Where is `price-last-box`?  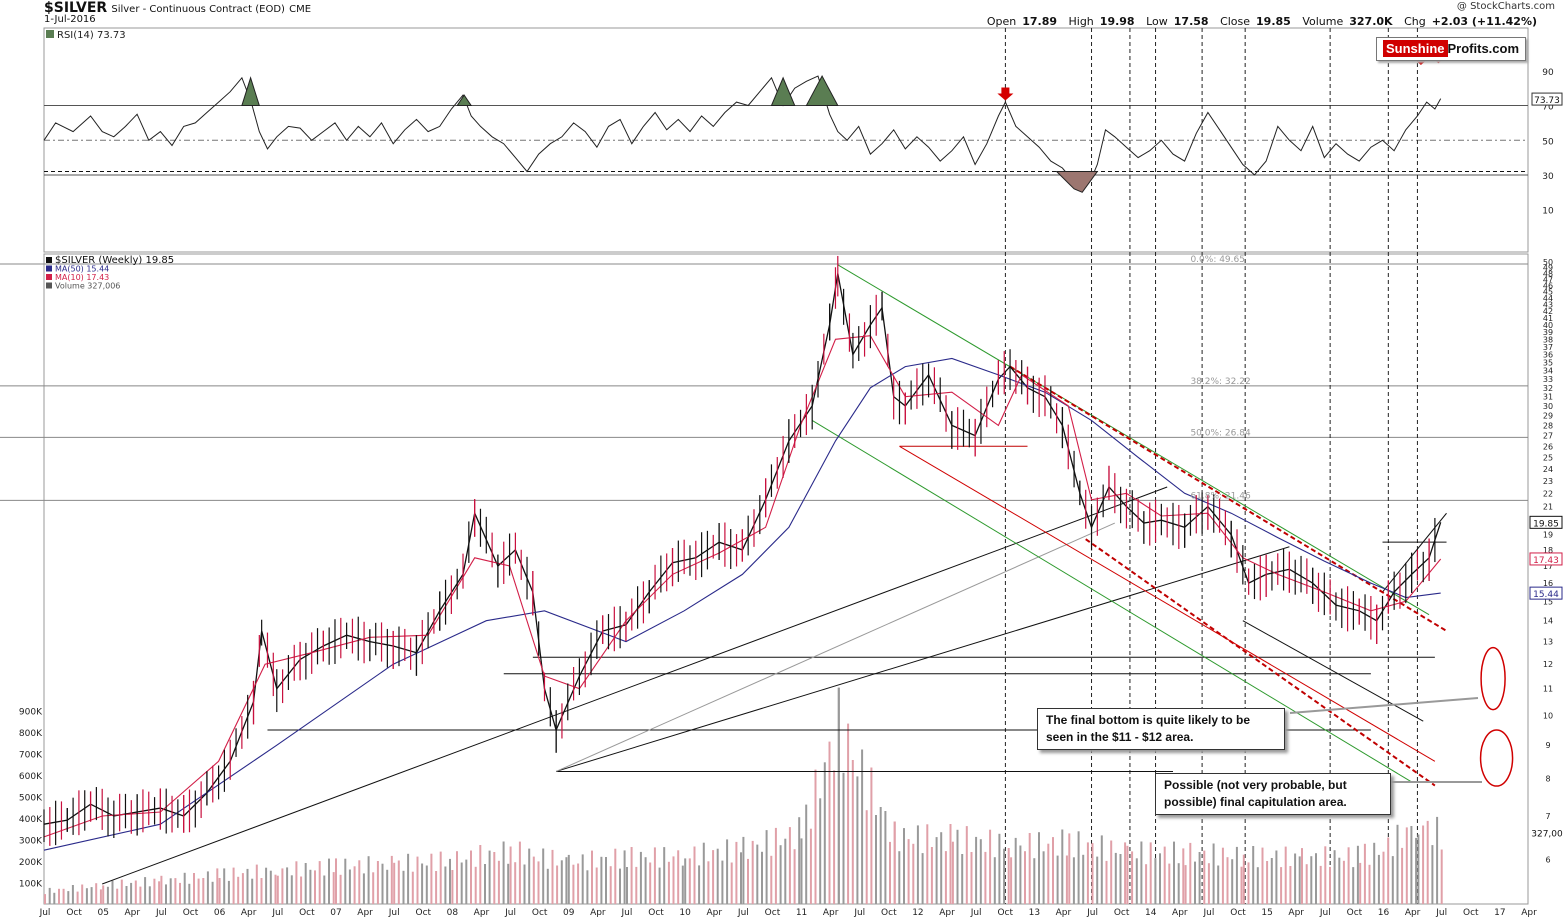
price-last-box is located at coordinates (1546, 593).